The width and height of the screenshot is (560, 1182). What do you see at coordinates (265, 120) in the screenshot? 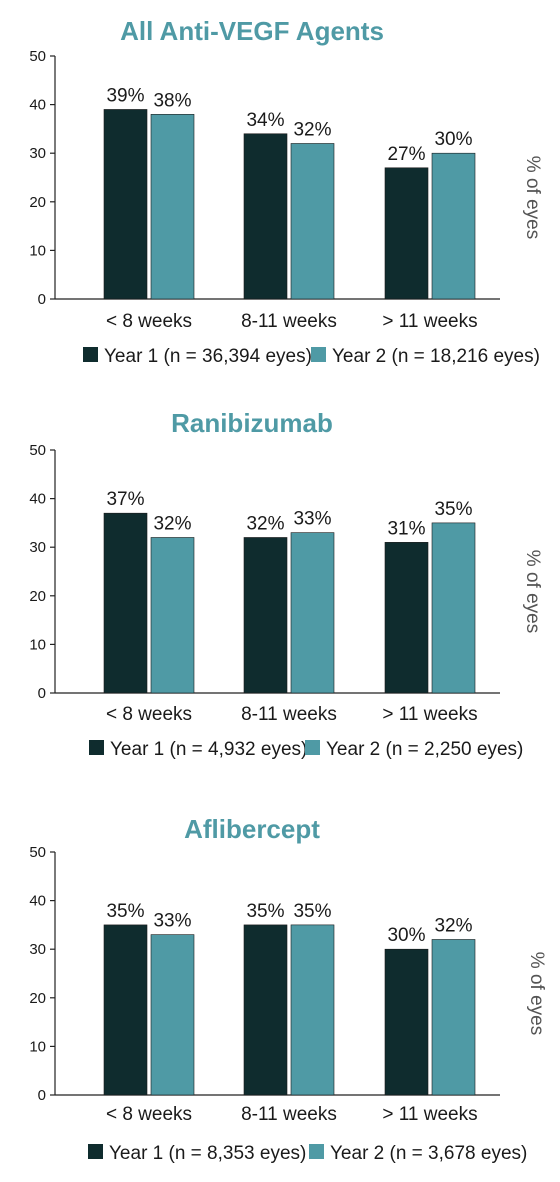
I see `data-label: 34%` at bounding box center [265, 120].